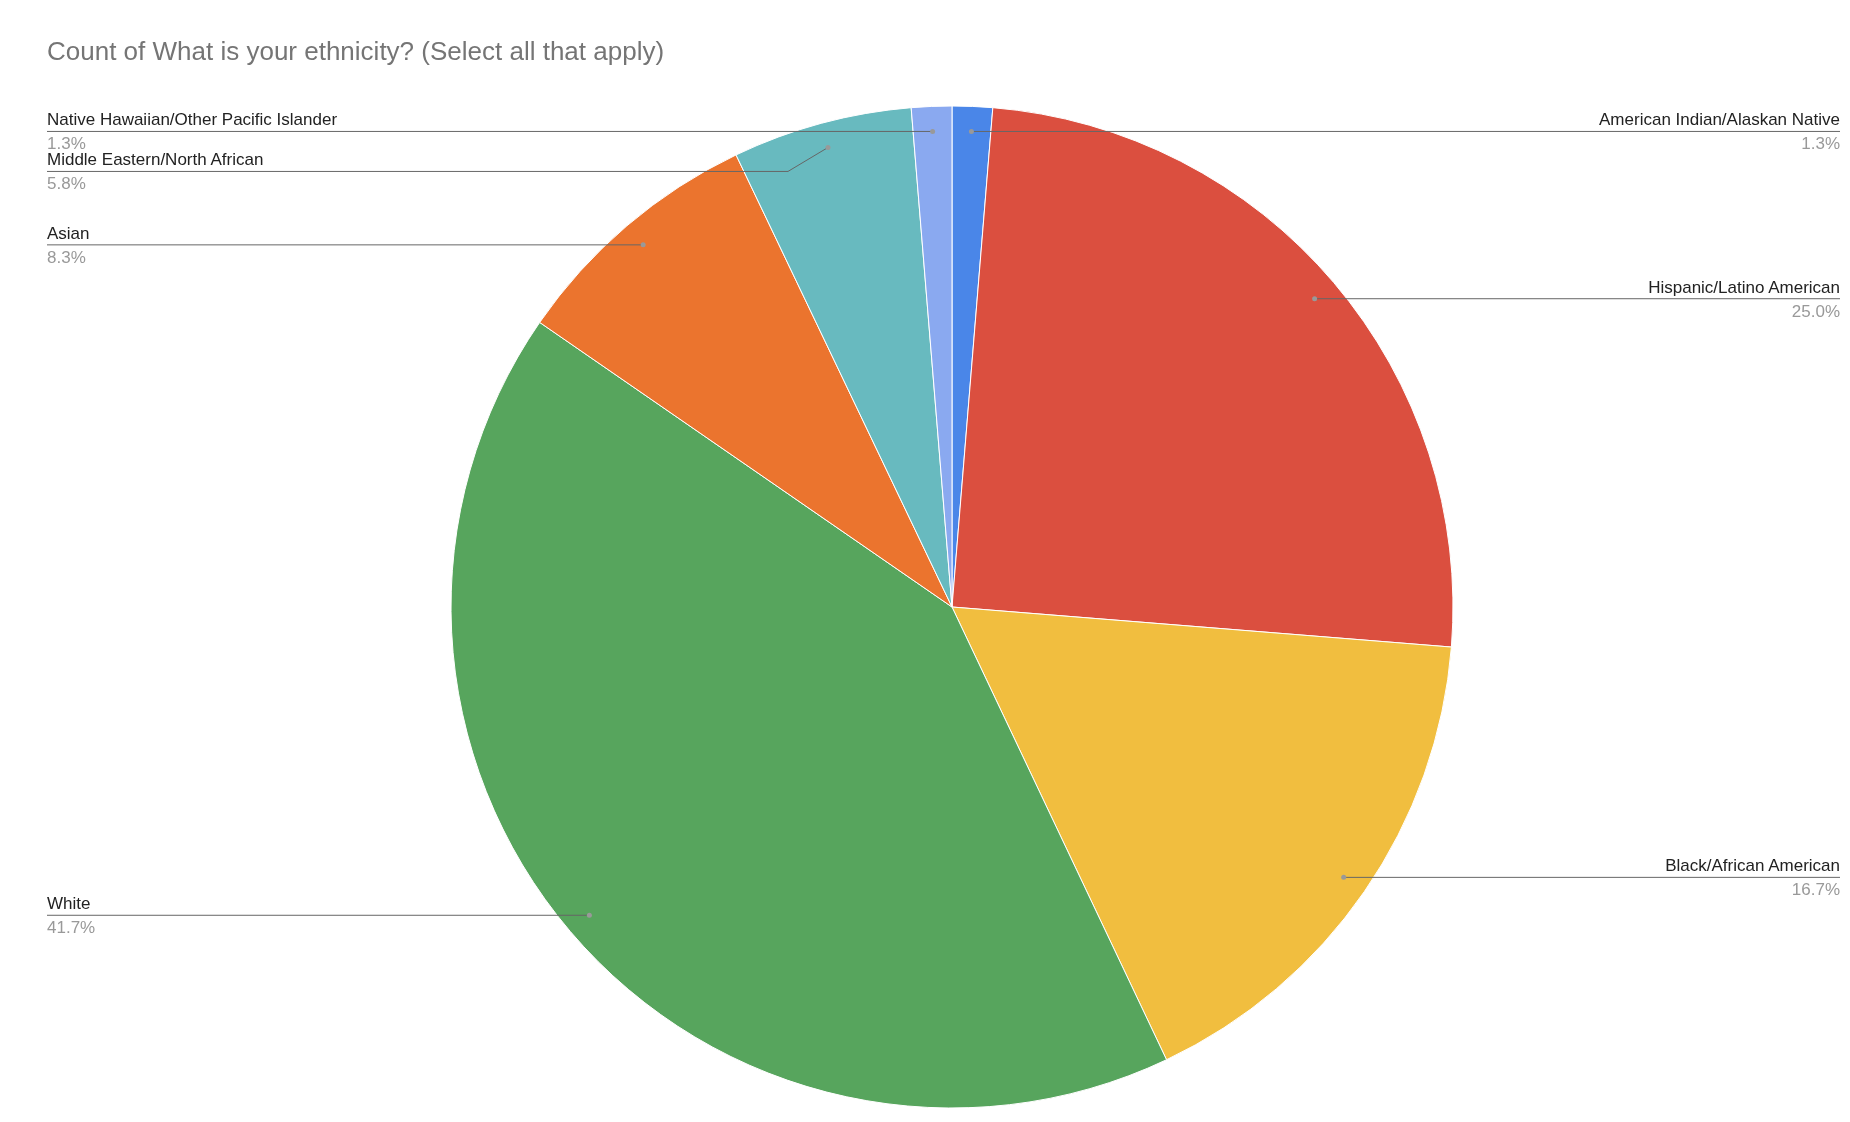 The image size is (1850, 1122). I want to click on slice-label: Hispanic/Latino American, so click(1744, 287).